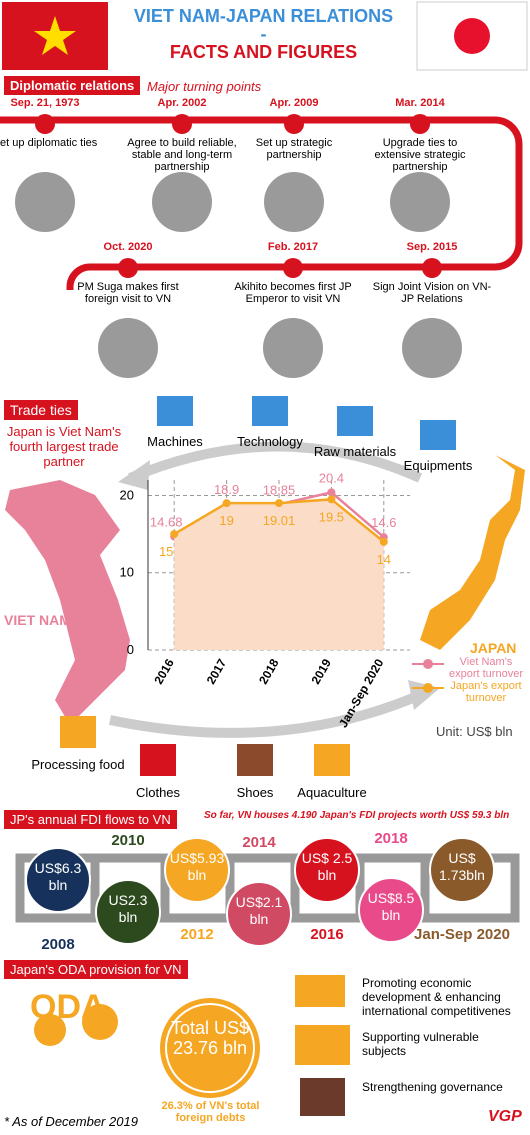  Describe the element at coordinates (332, 792) in the screenshot. I see `export-label: Aquaculture` at that location.